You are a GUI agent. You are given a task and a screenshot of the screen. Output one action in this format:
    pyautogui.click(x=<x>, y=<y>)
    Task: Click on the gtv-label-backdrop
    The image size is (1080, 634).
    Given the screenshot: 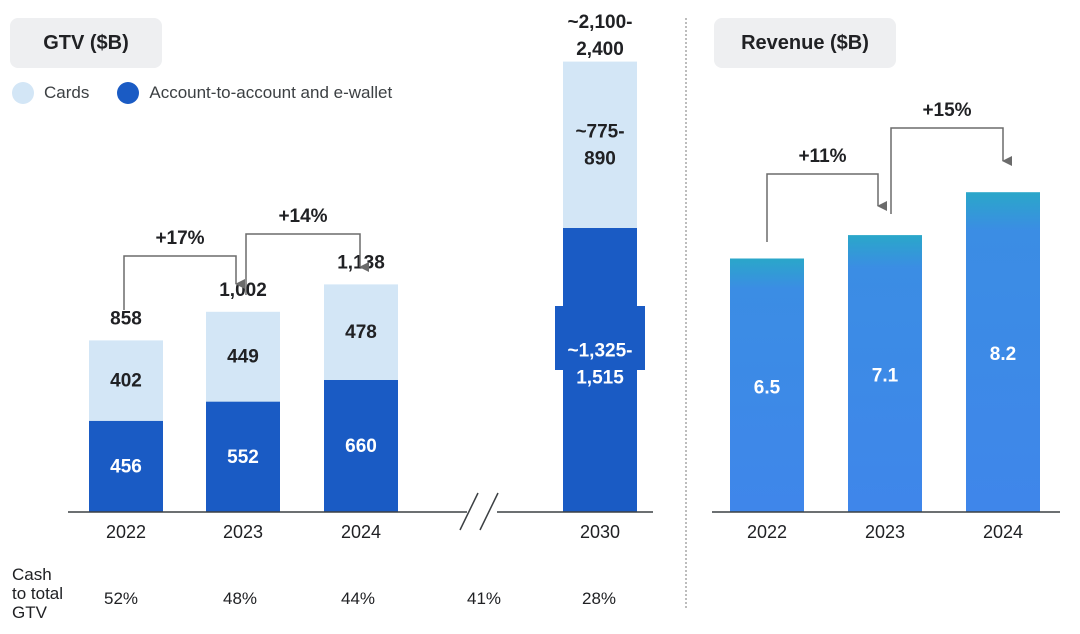 What is the action you would take?
    pyautogui.click(x=600, y=338)
    